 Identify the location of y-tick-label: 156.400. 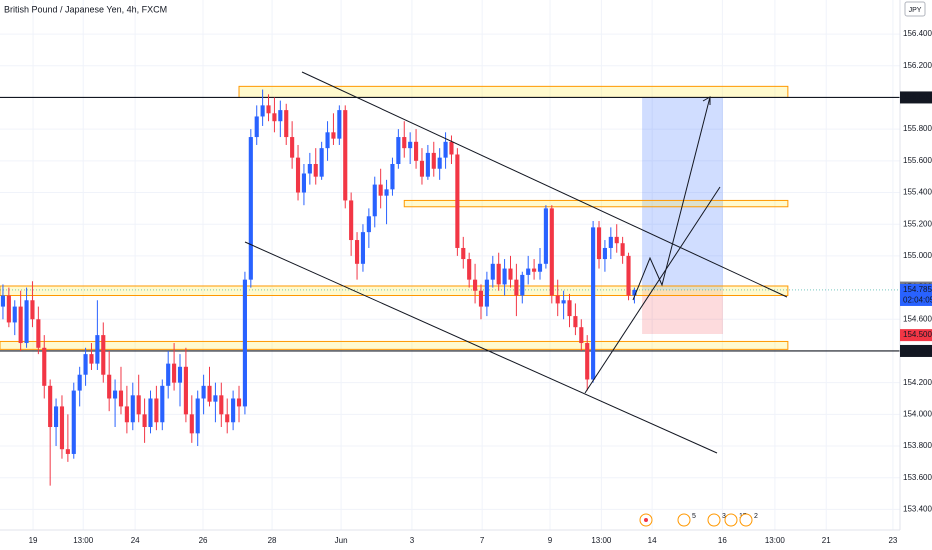
(917, 33).